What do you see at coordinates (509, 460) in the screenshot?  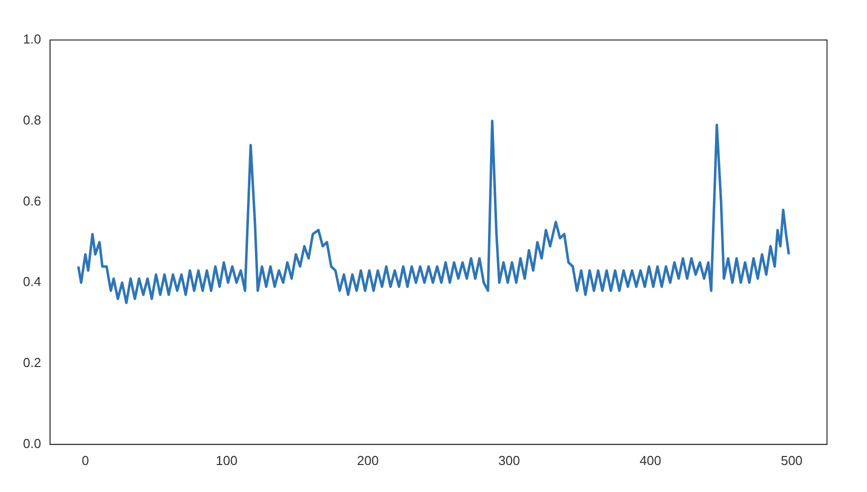 I see `x-tick-label: 300` at bounding box center [509, 460].